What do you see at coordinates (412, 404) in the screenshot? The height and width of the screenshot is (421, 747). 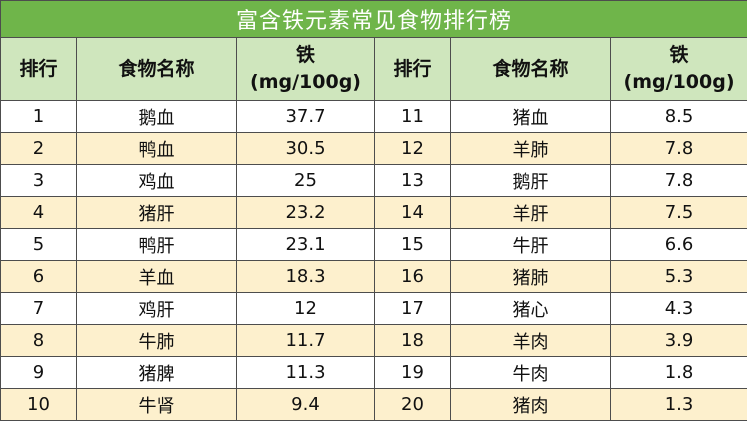 I see `rank-cell: 20` at bounding box center [412, 404].